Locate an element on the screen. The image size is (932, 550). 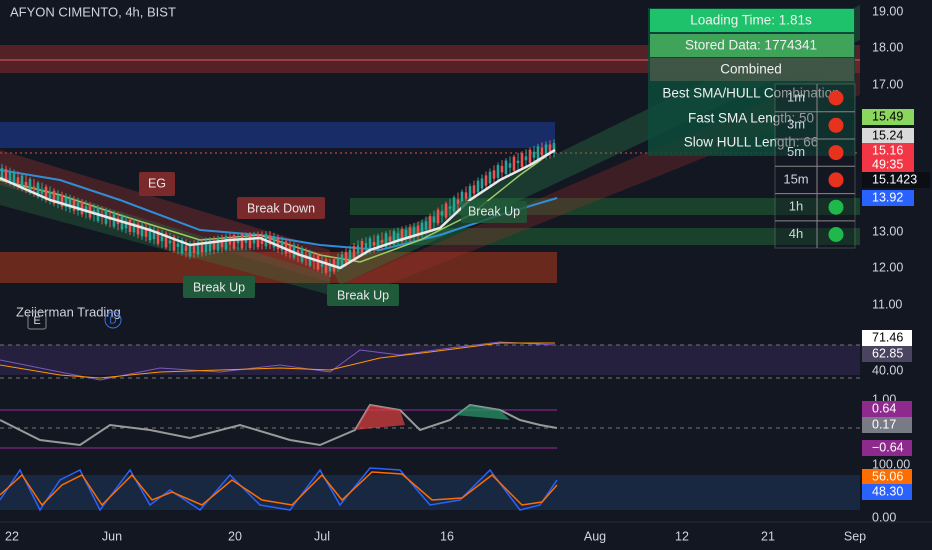
tf-label: 1m is located at coordinates (796, 96).